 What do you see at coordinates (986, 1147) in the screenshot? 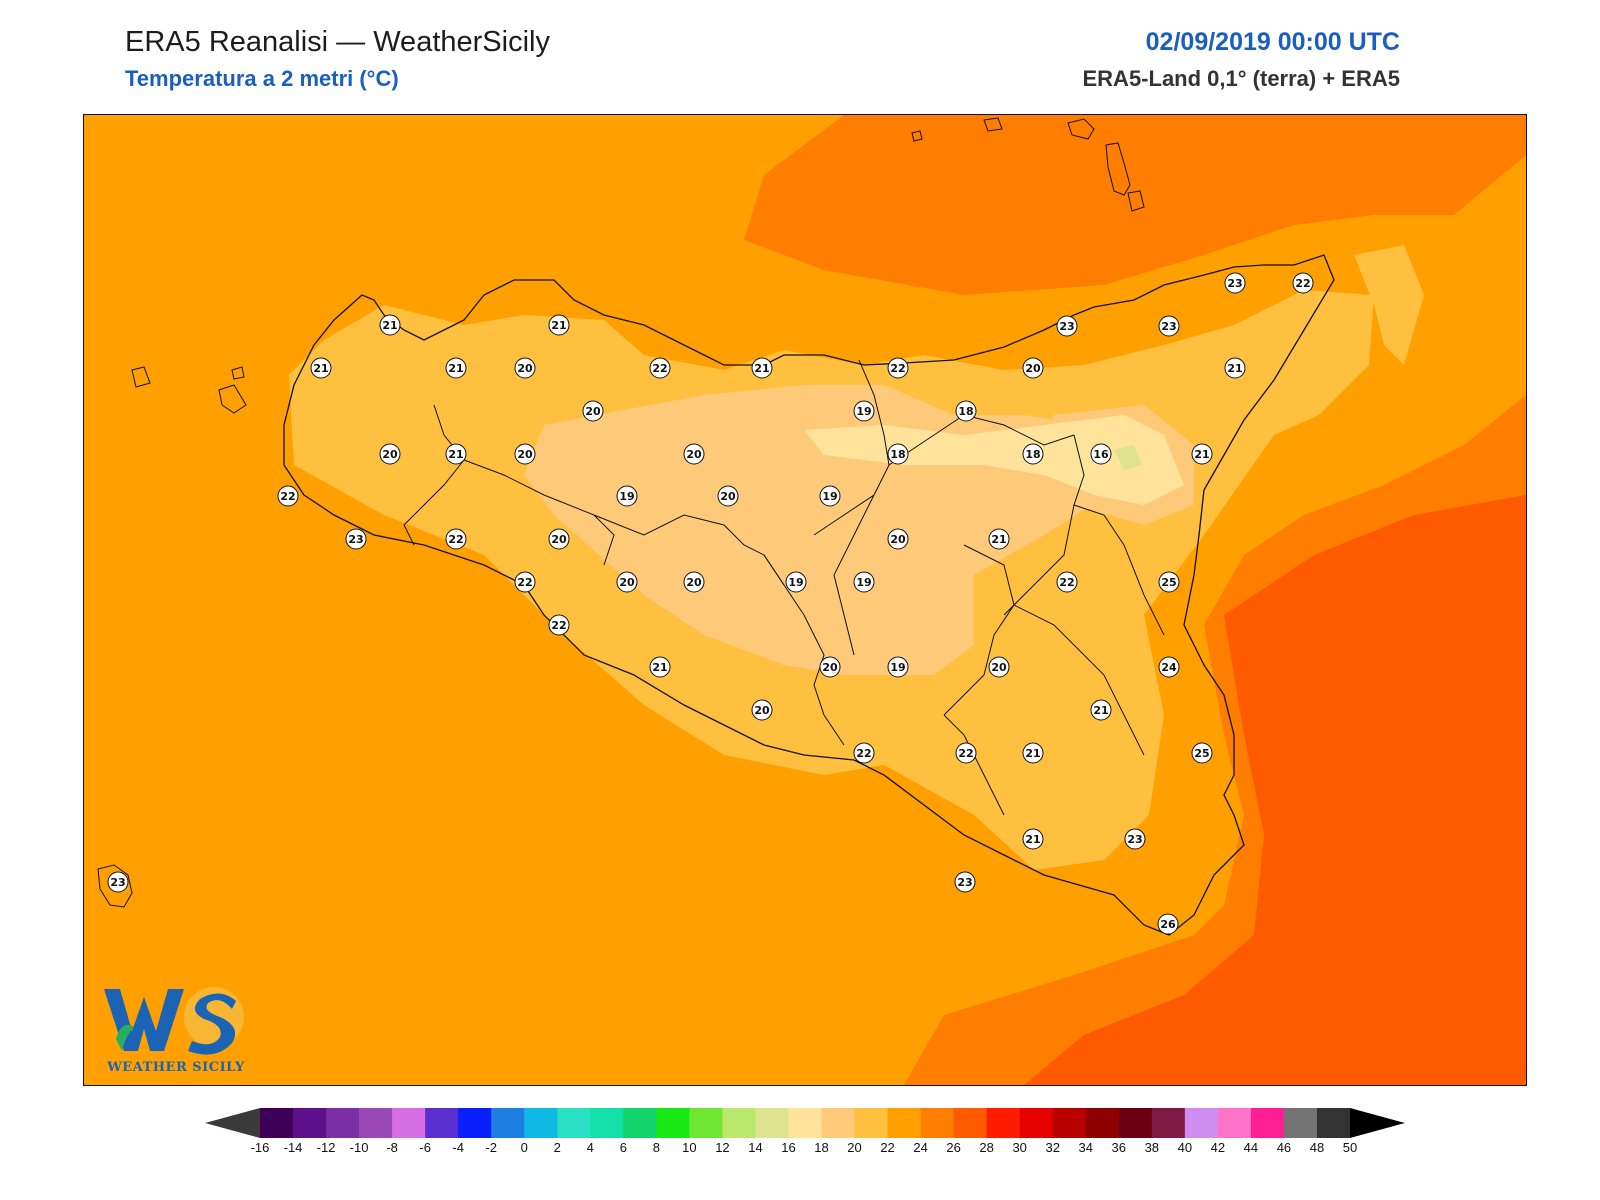
I see `colorbar-tick-label: 28` at bounding box center [986, 1147].